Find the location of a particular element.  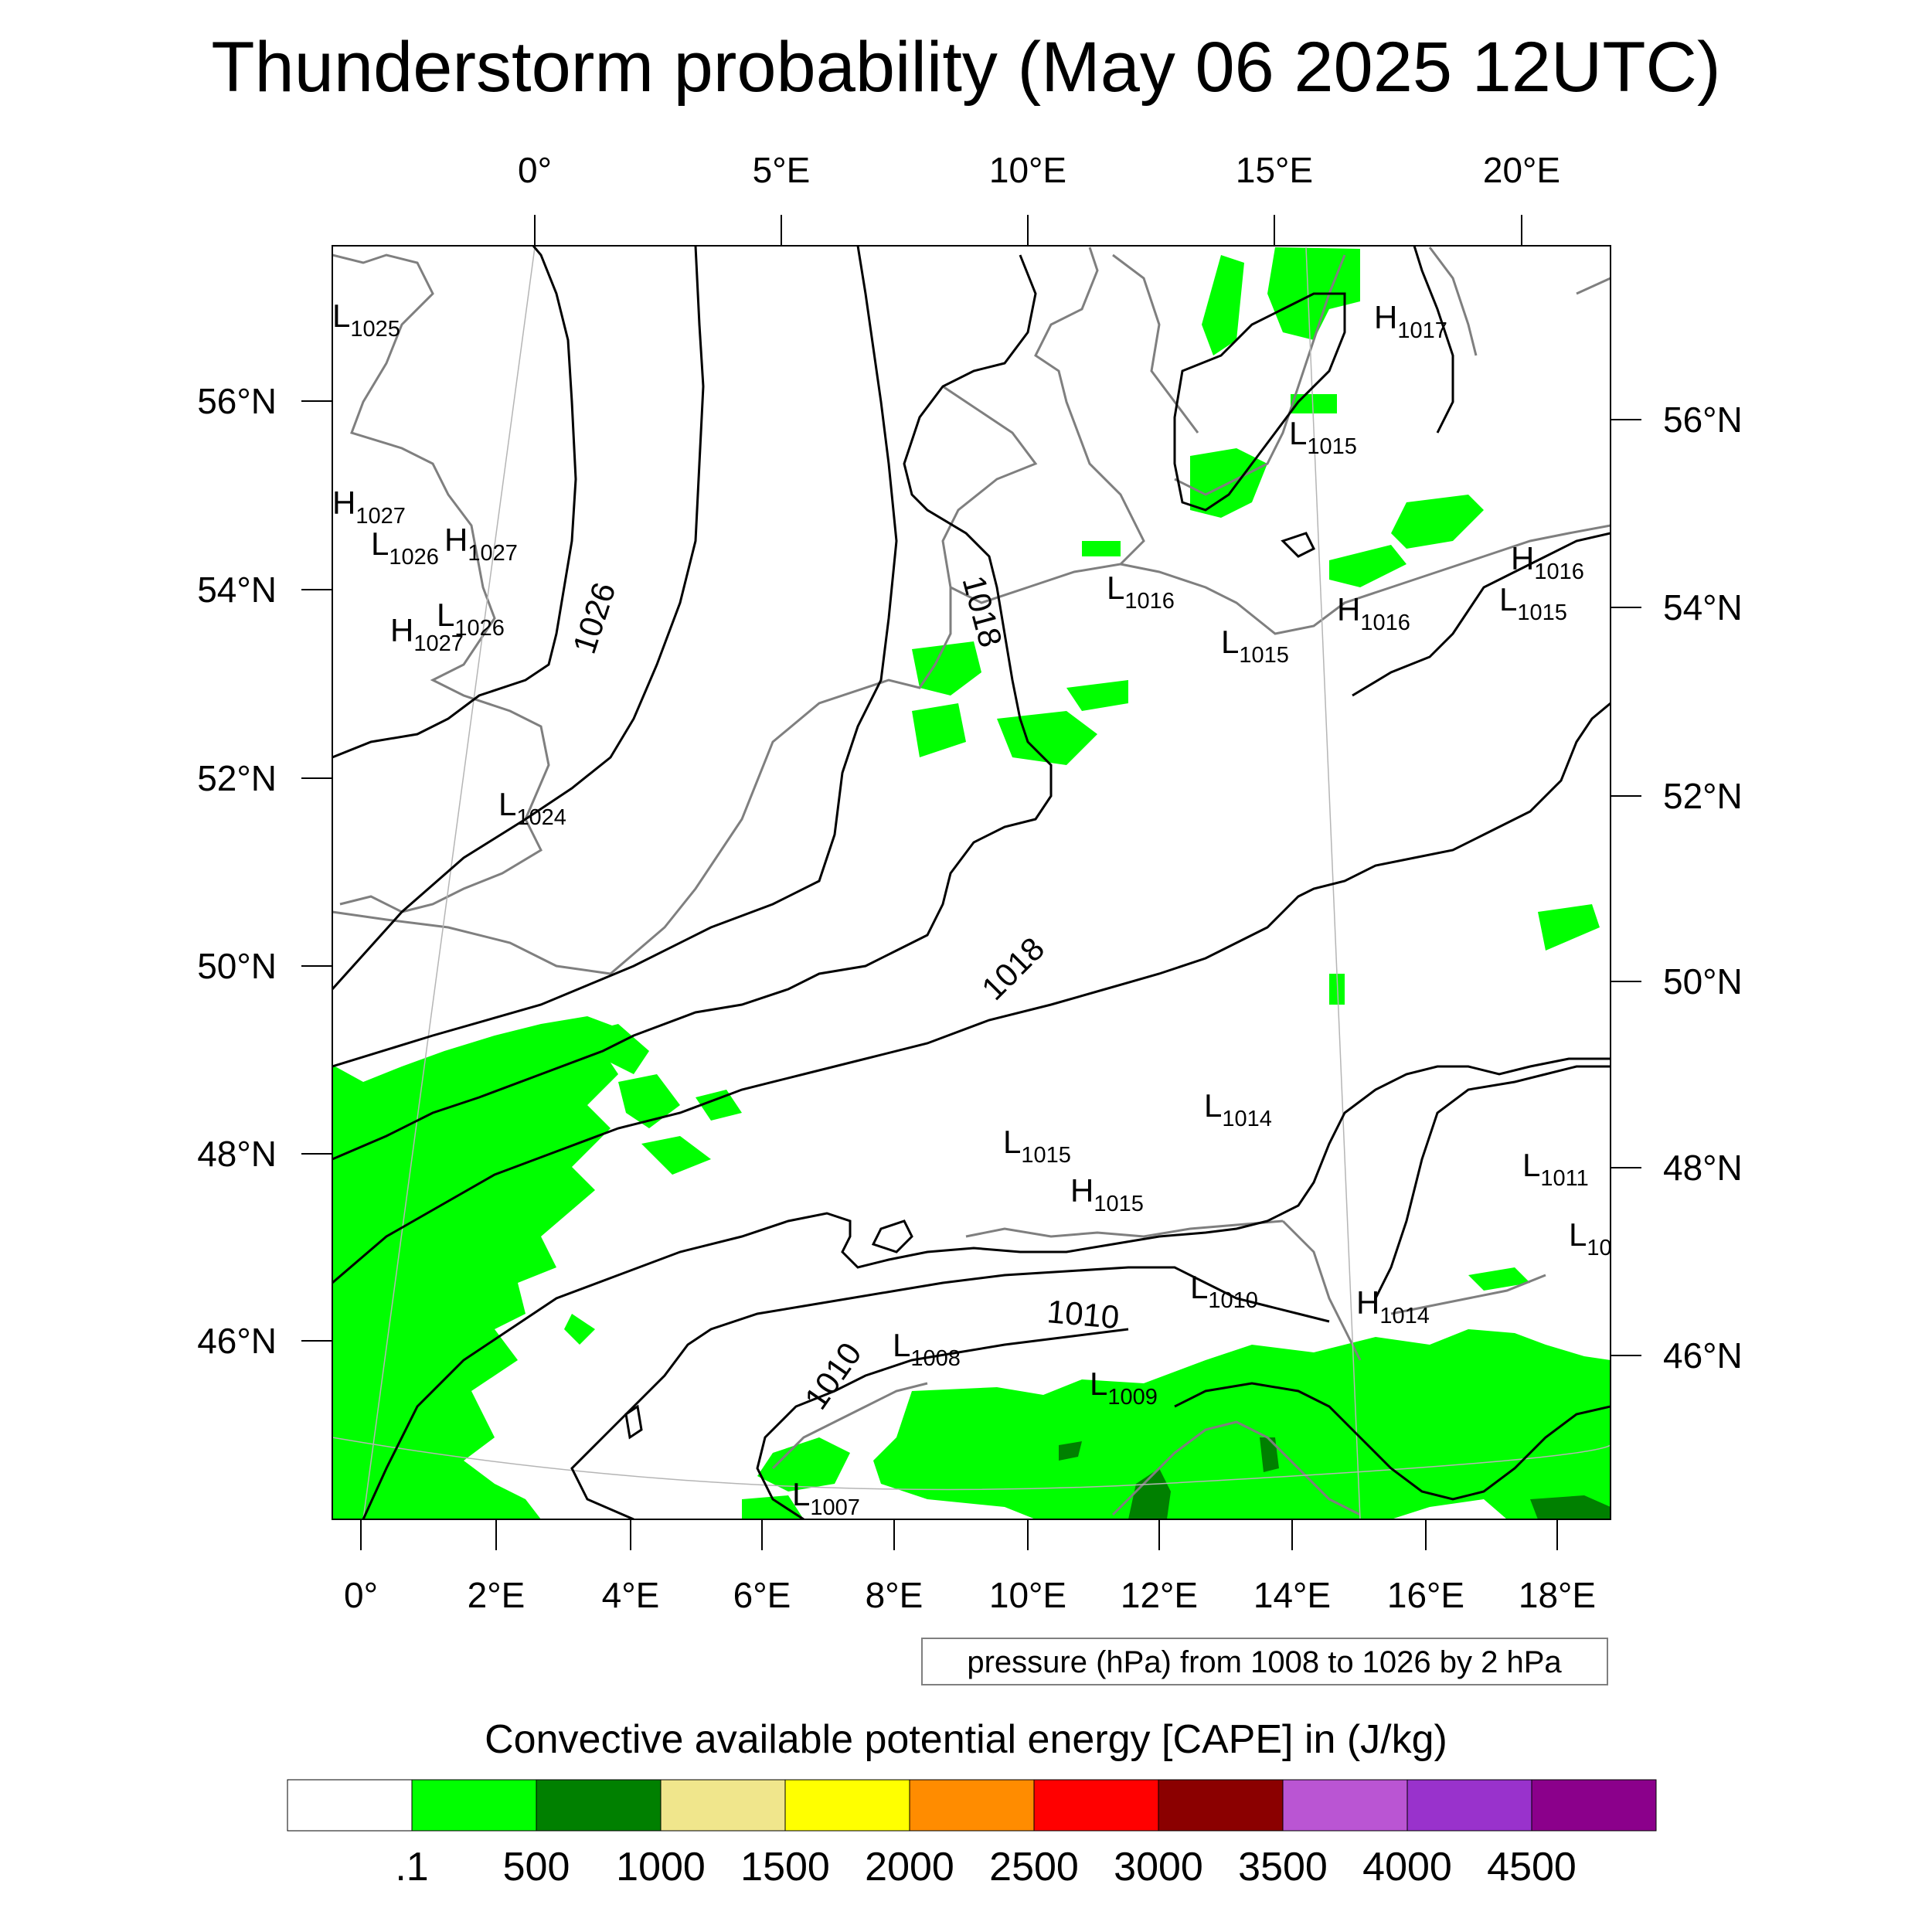

top-lon-label: 10°E is located at coordinates (1028, 170).